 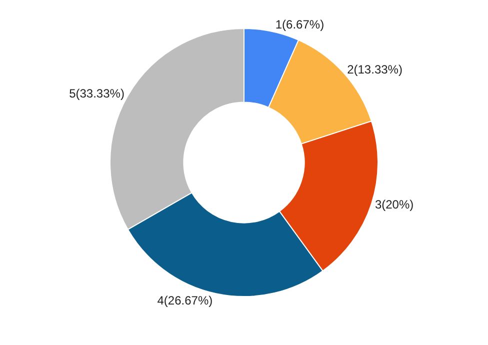 What do you see at coordinates (185, 300) in the screenshot?
I see `slice-label: 4(26.67%)` at bounding box center [185, 300].